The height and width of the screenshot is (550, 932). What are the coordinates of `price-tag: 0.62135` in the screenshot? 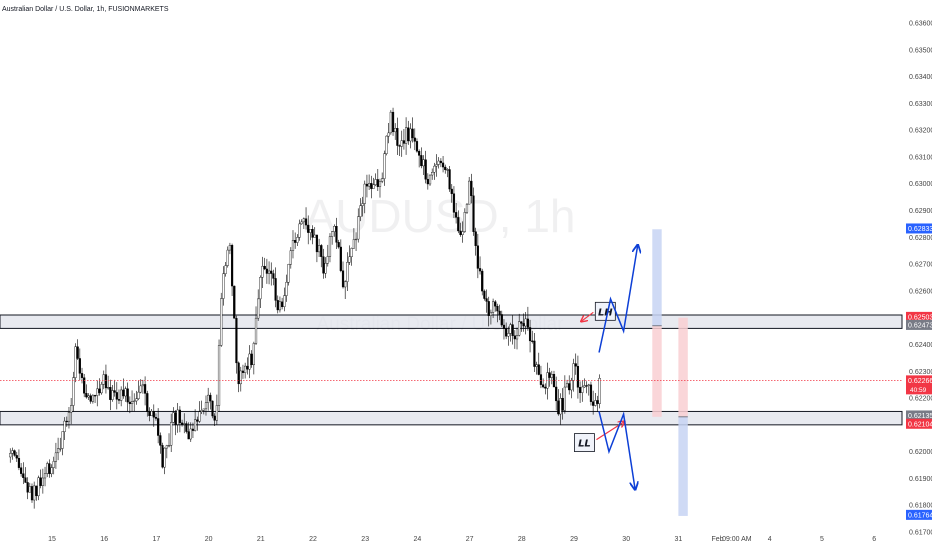 It's located at (919, 415).